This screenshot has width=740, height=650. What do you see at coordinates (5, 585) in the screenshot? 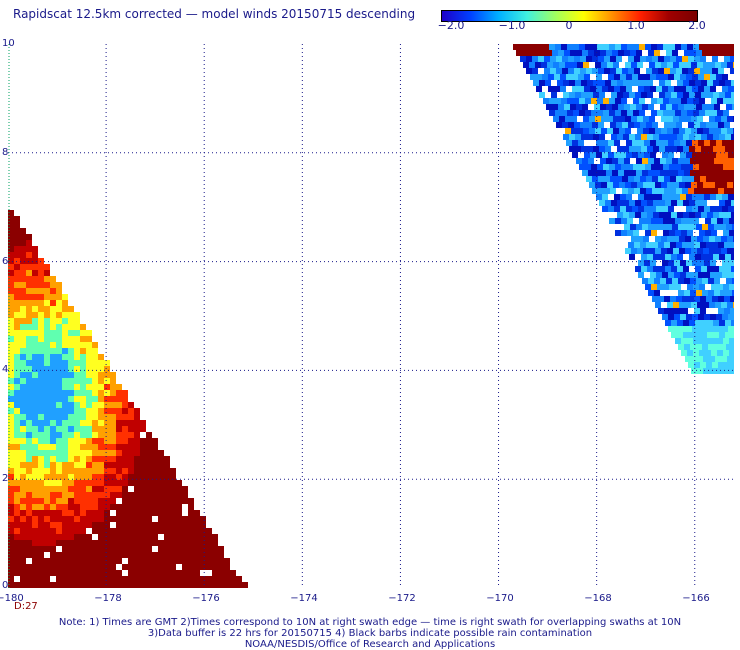
I see `y-tick-label: 0` at bounding box center [5, 585].